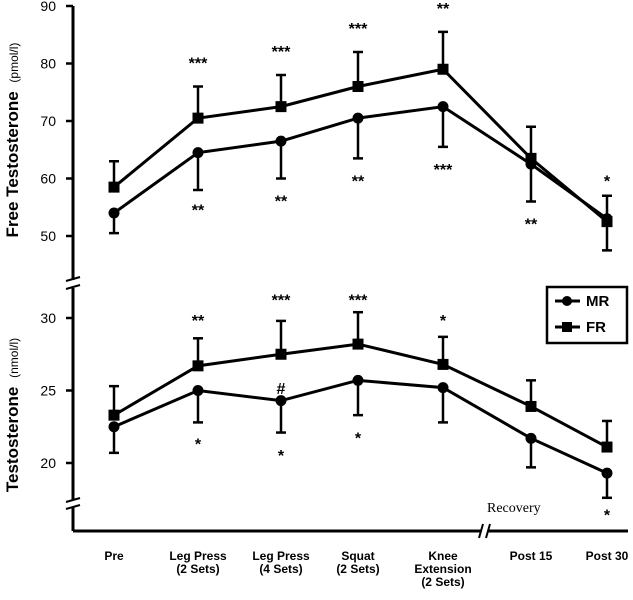  I want to click on tick-layer: 50 60 70 80 90 20 25 30, so click(56, 235).